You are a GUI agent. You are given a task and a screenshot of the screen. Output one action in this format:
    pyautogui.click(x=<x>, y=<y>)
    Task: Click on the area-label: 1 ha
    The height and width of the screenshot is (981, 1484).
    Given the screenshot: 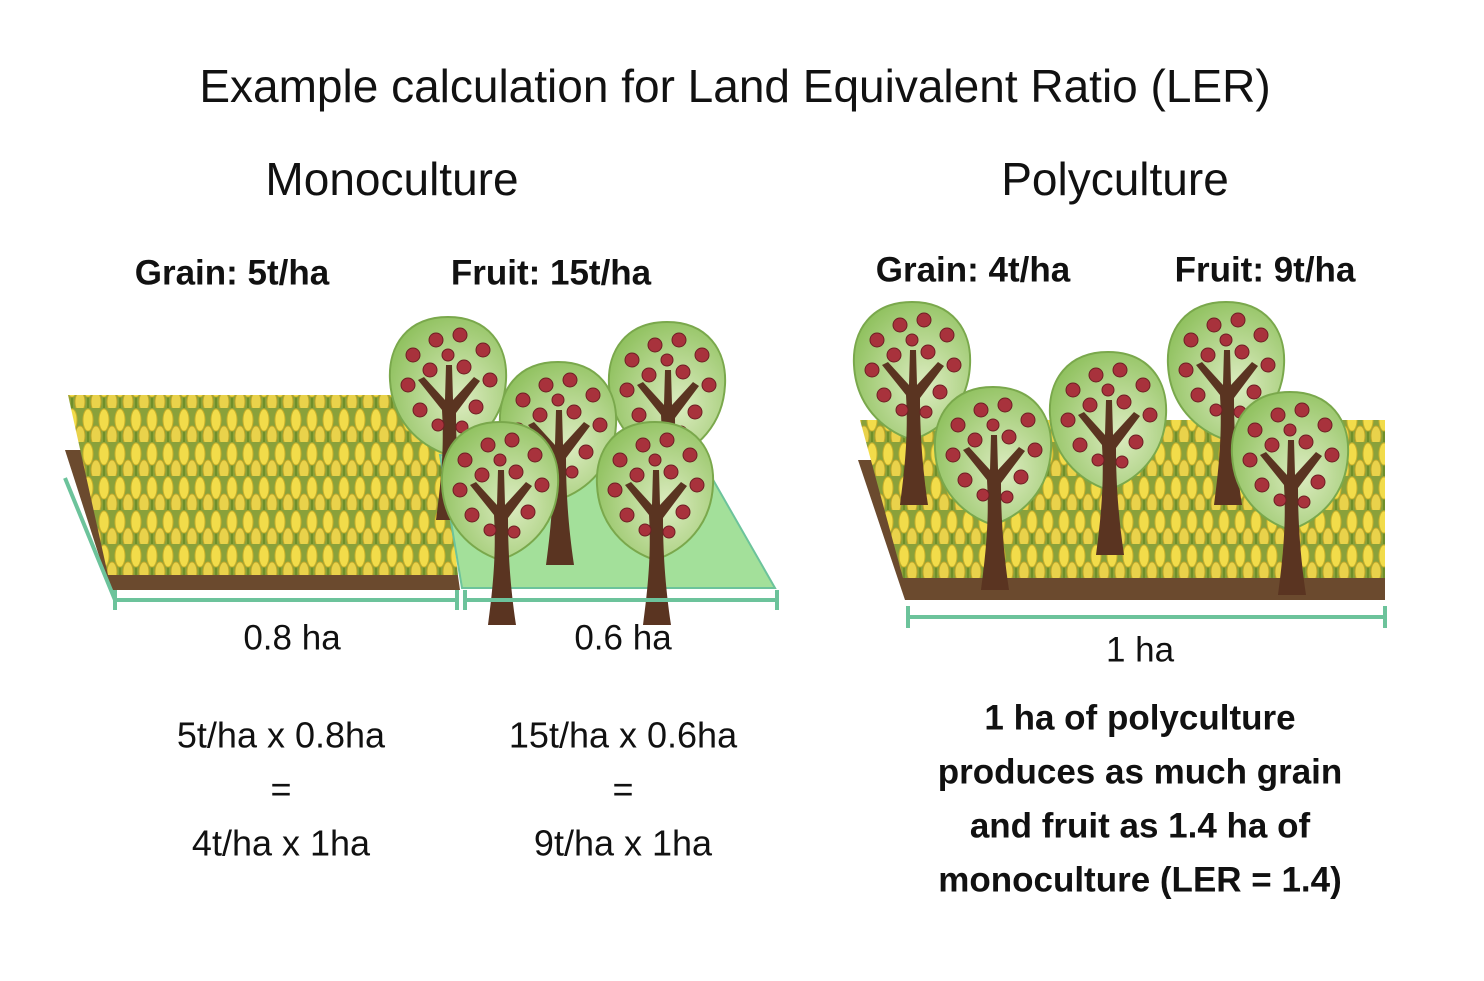 What is the action you would take?
    pyautogui.click(x=1140, y=649)
    